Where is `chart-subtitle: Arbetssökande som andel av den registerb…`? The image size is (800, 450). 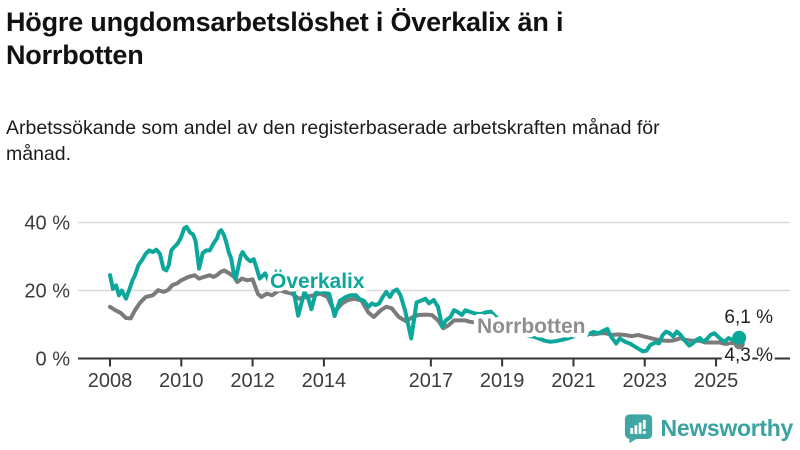
chart-subtitle: Arbetssökande som andel av den registerb… is located at coordinates (333, 141).